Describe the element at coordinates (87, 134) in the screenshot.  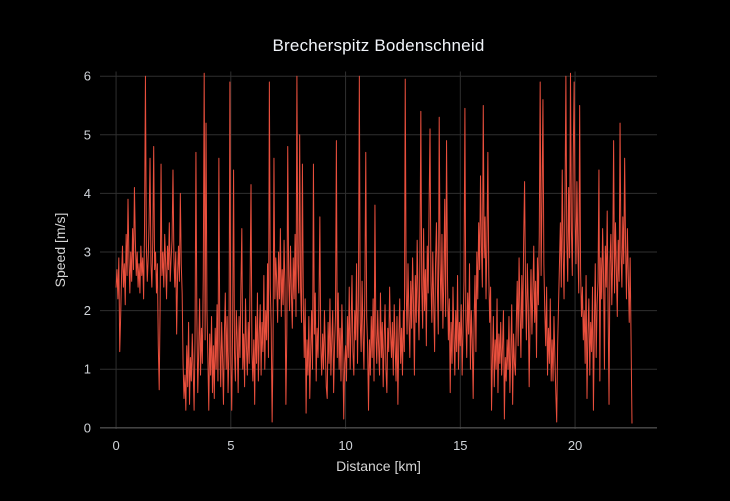
I see `y-tick-label: 5` at that location.